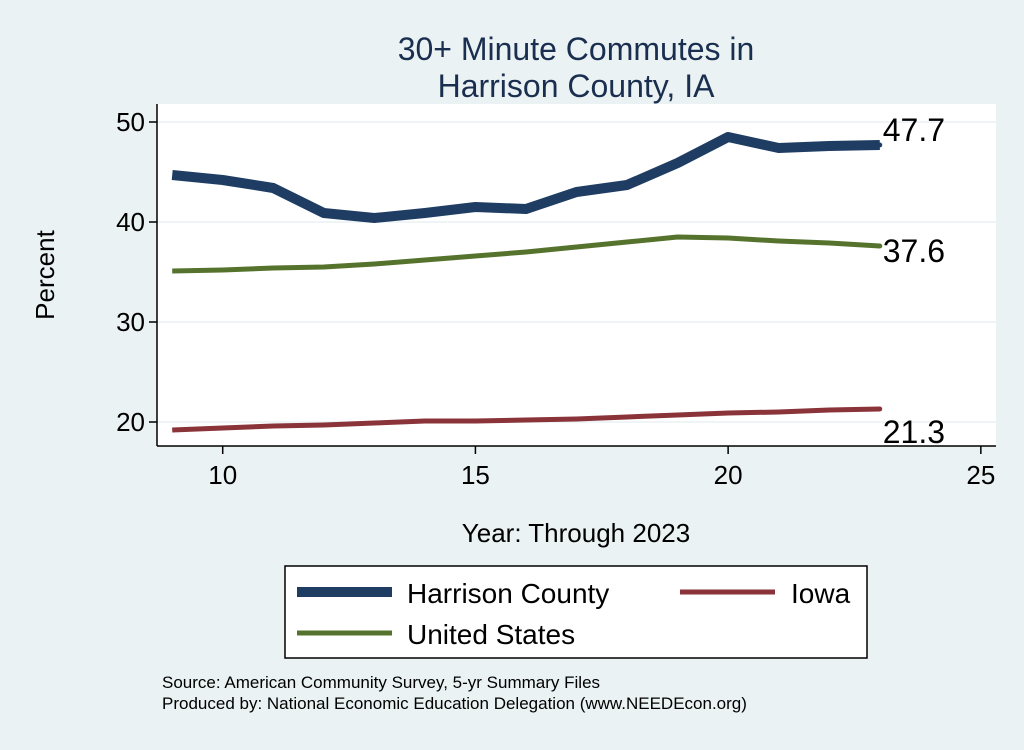 This screenshot has height=750, width=1024. What do you see at coordinates (491, 634) in the screenshot?
I see `legend-label-united-states: United States` at bounding box center [491, 634].